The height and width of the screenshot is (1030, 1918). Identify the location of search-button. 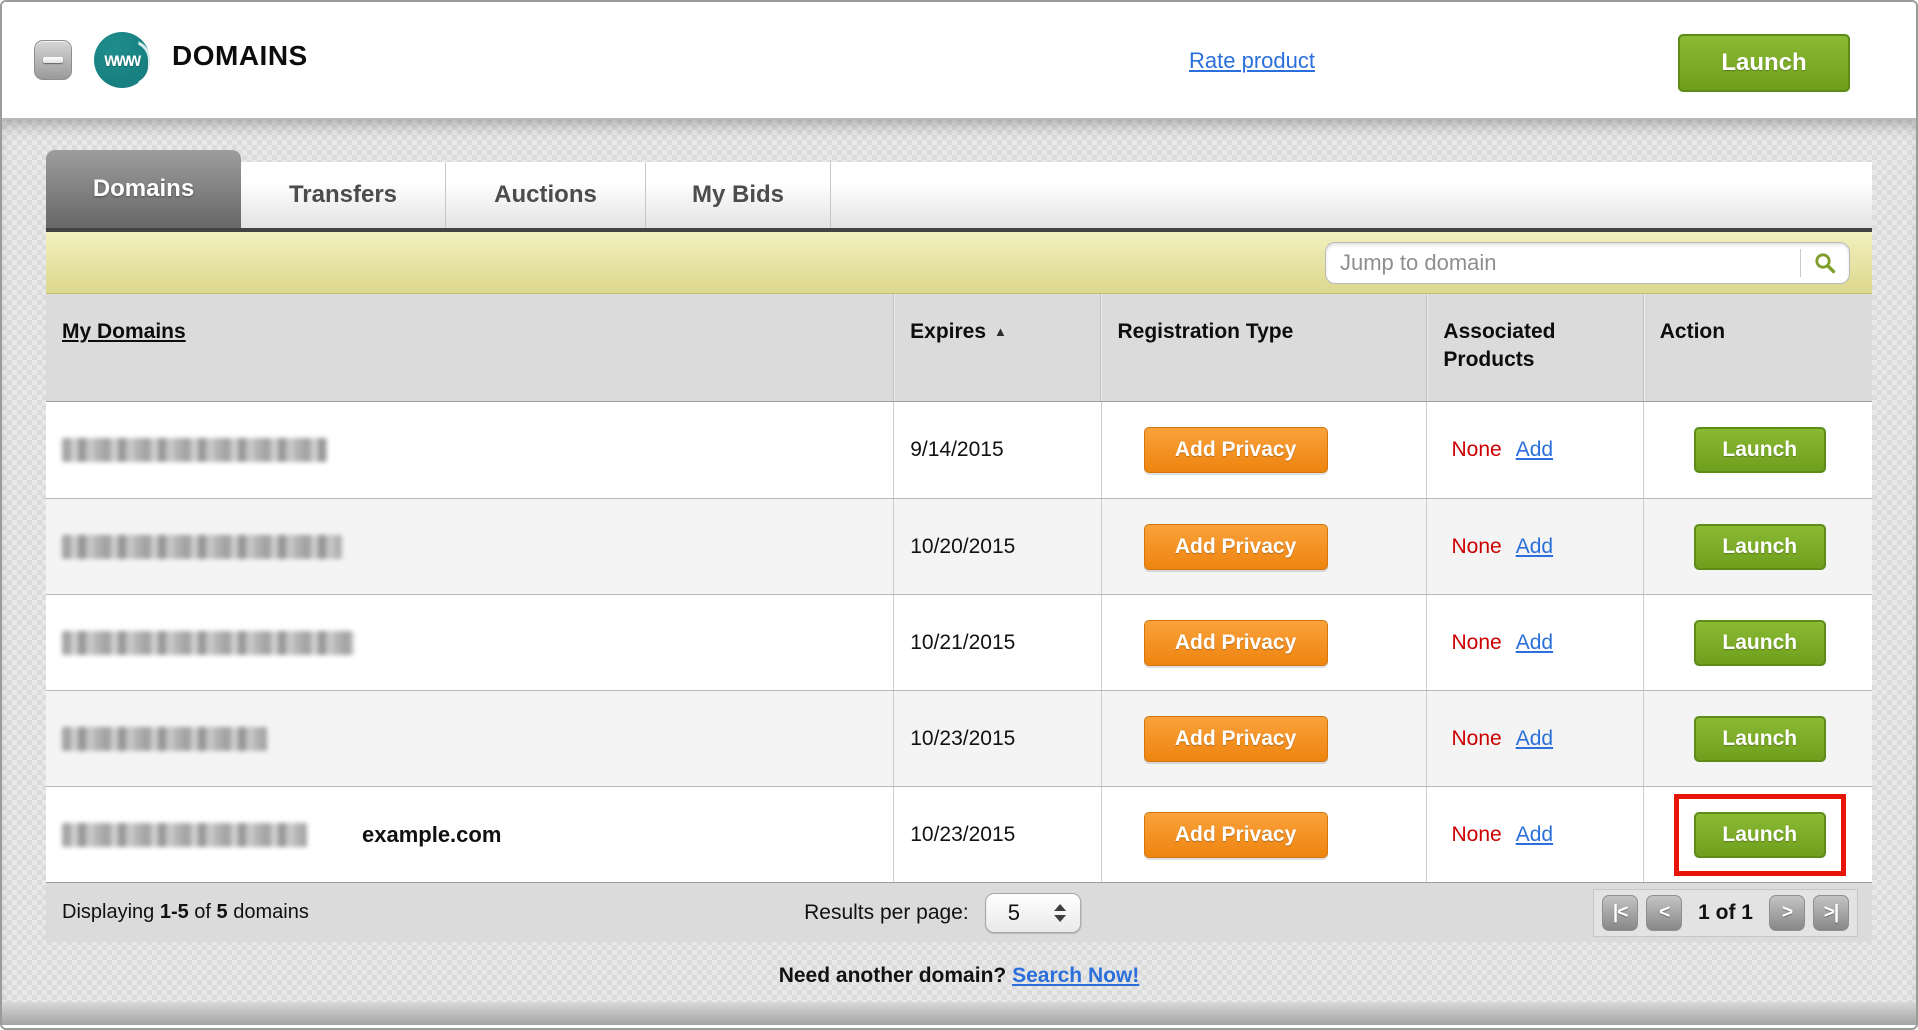
(1825, 263).